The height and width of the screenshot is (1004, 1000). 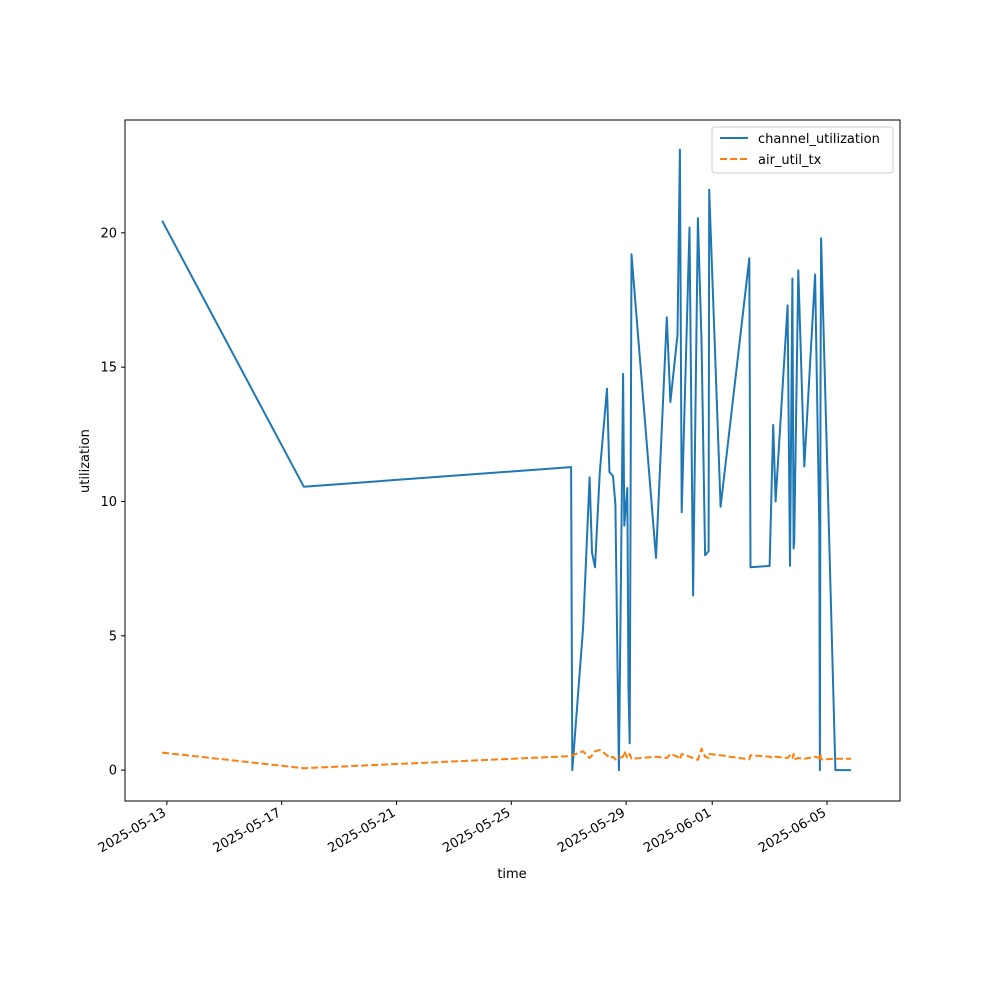 I want to click on legend: channel_utilization air_util_tx, so click(x=802, y=150).